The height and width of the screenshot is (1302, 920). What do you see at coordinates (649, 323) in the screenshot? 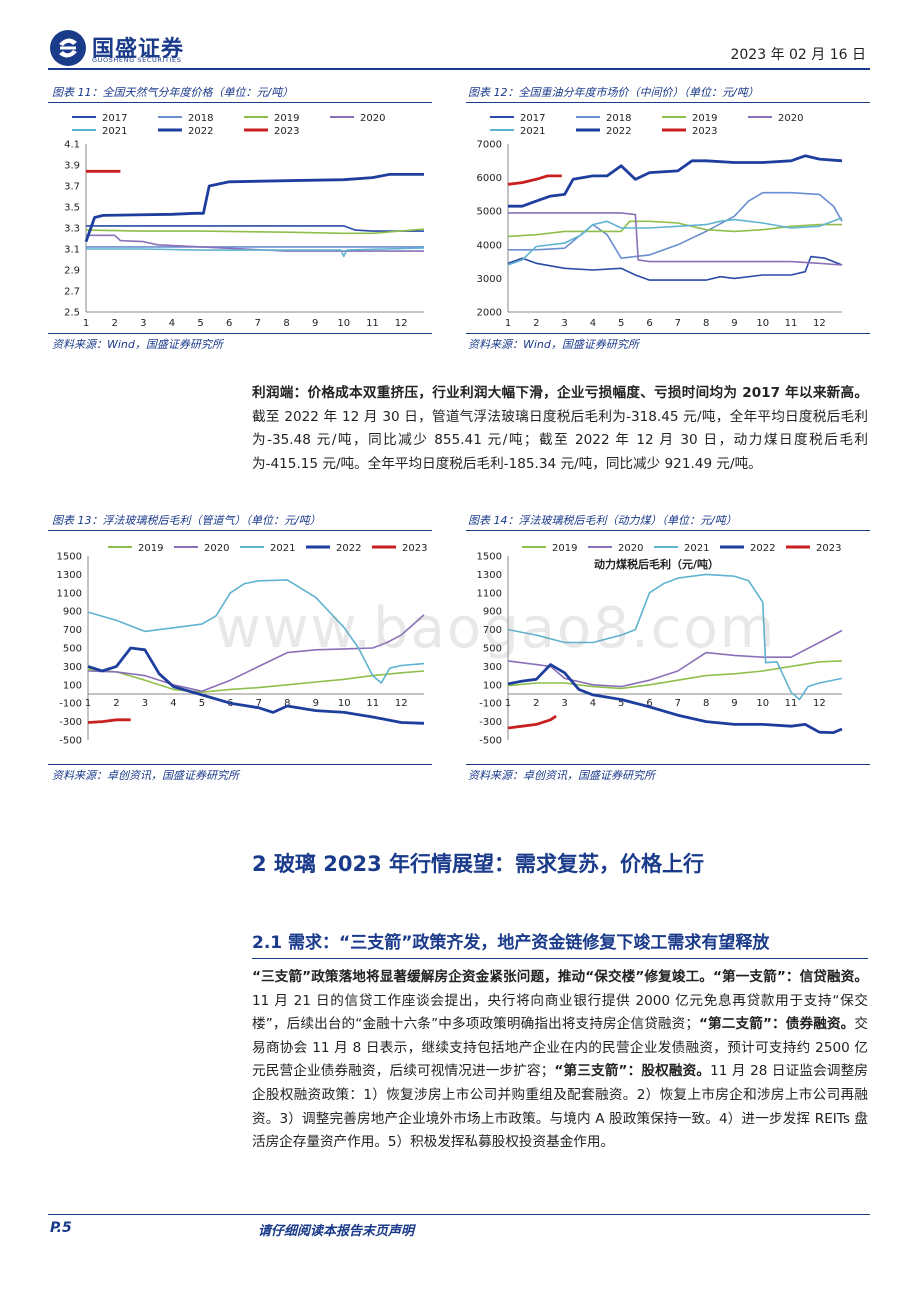
I see `x-tick-label: 6` at bounding box center [649, 323].